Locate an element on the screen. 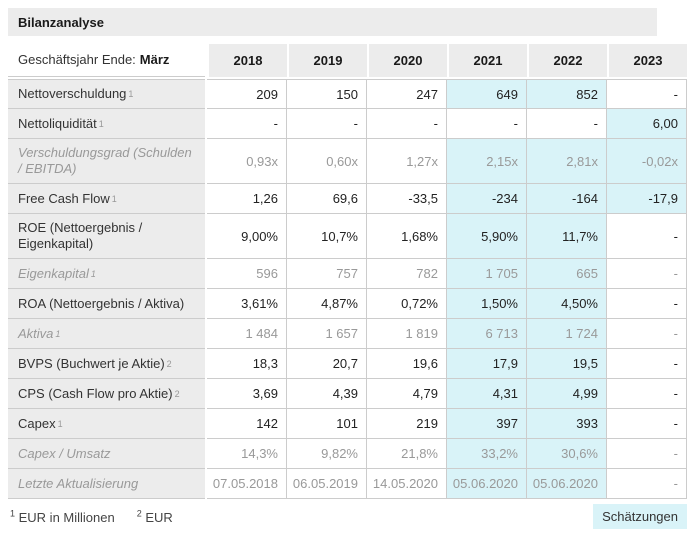  value-cell: 852 is located at coordinates (567, 94).